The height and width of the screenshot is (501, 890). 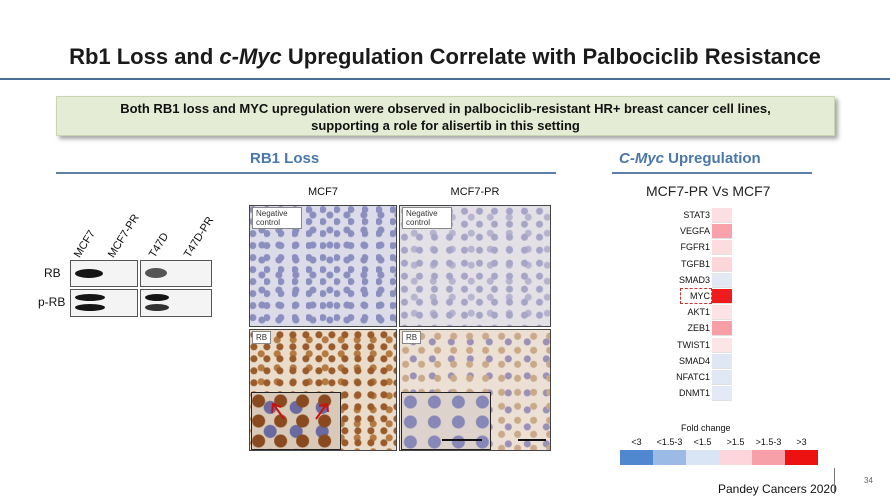 What do you see at coordinates (144, 56) in the screenshot?
I see `title-part1: Rb1 Loss and` at bounding box center [144, 56].